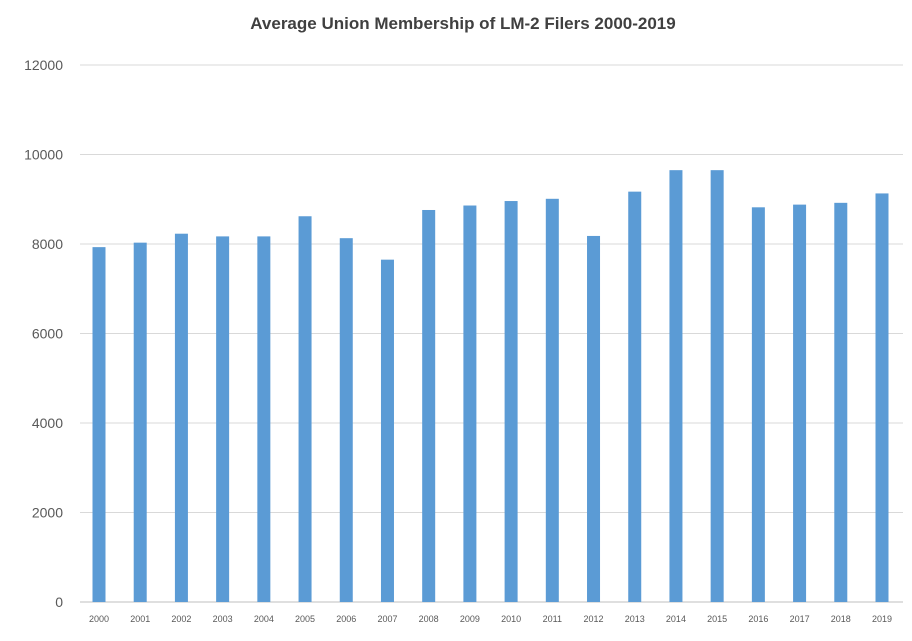 The height and width of the screenshot is (641, 912). What do you see at coordinates (181, 619) in the screenshot?
I see `x-tick-label: 2002` at bounding box center [181, 619].